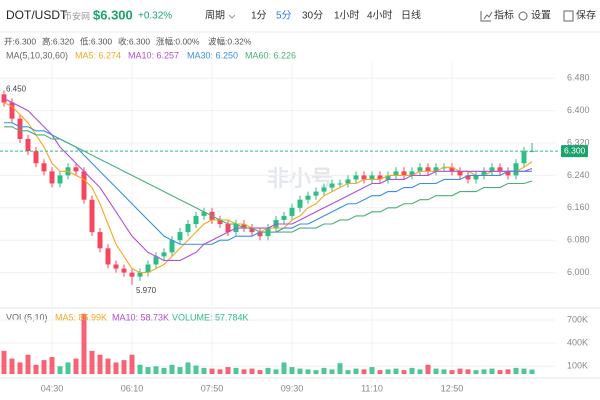  I want to click on symbol: DOT/USDT, so click(37, 15).